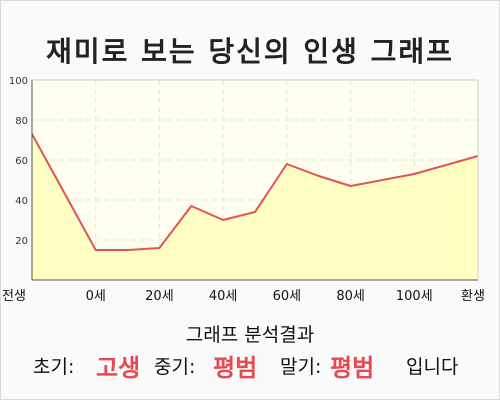 This screenshot has width=500, height=400. I want to click on x-tick-label: 환생, so click(473, 296).